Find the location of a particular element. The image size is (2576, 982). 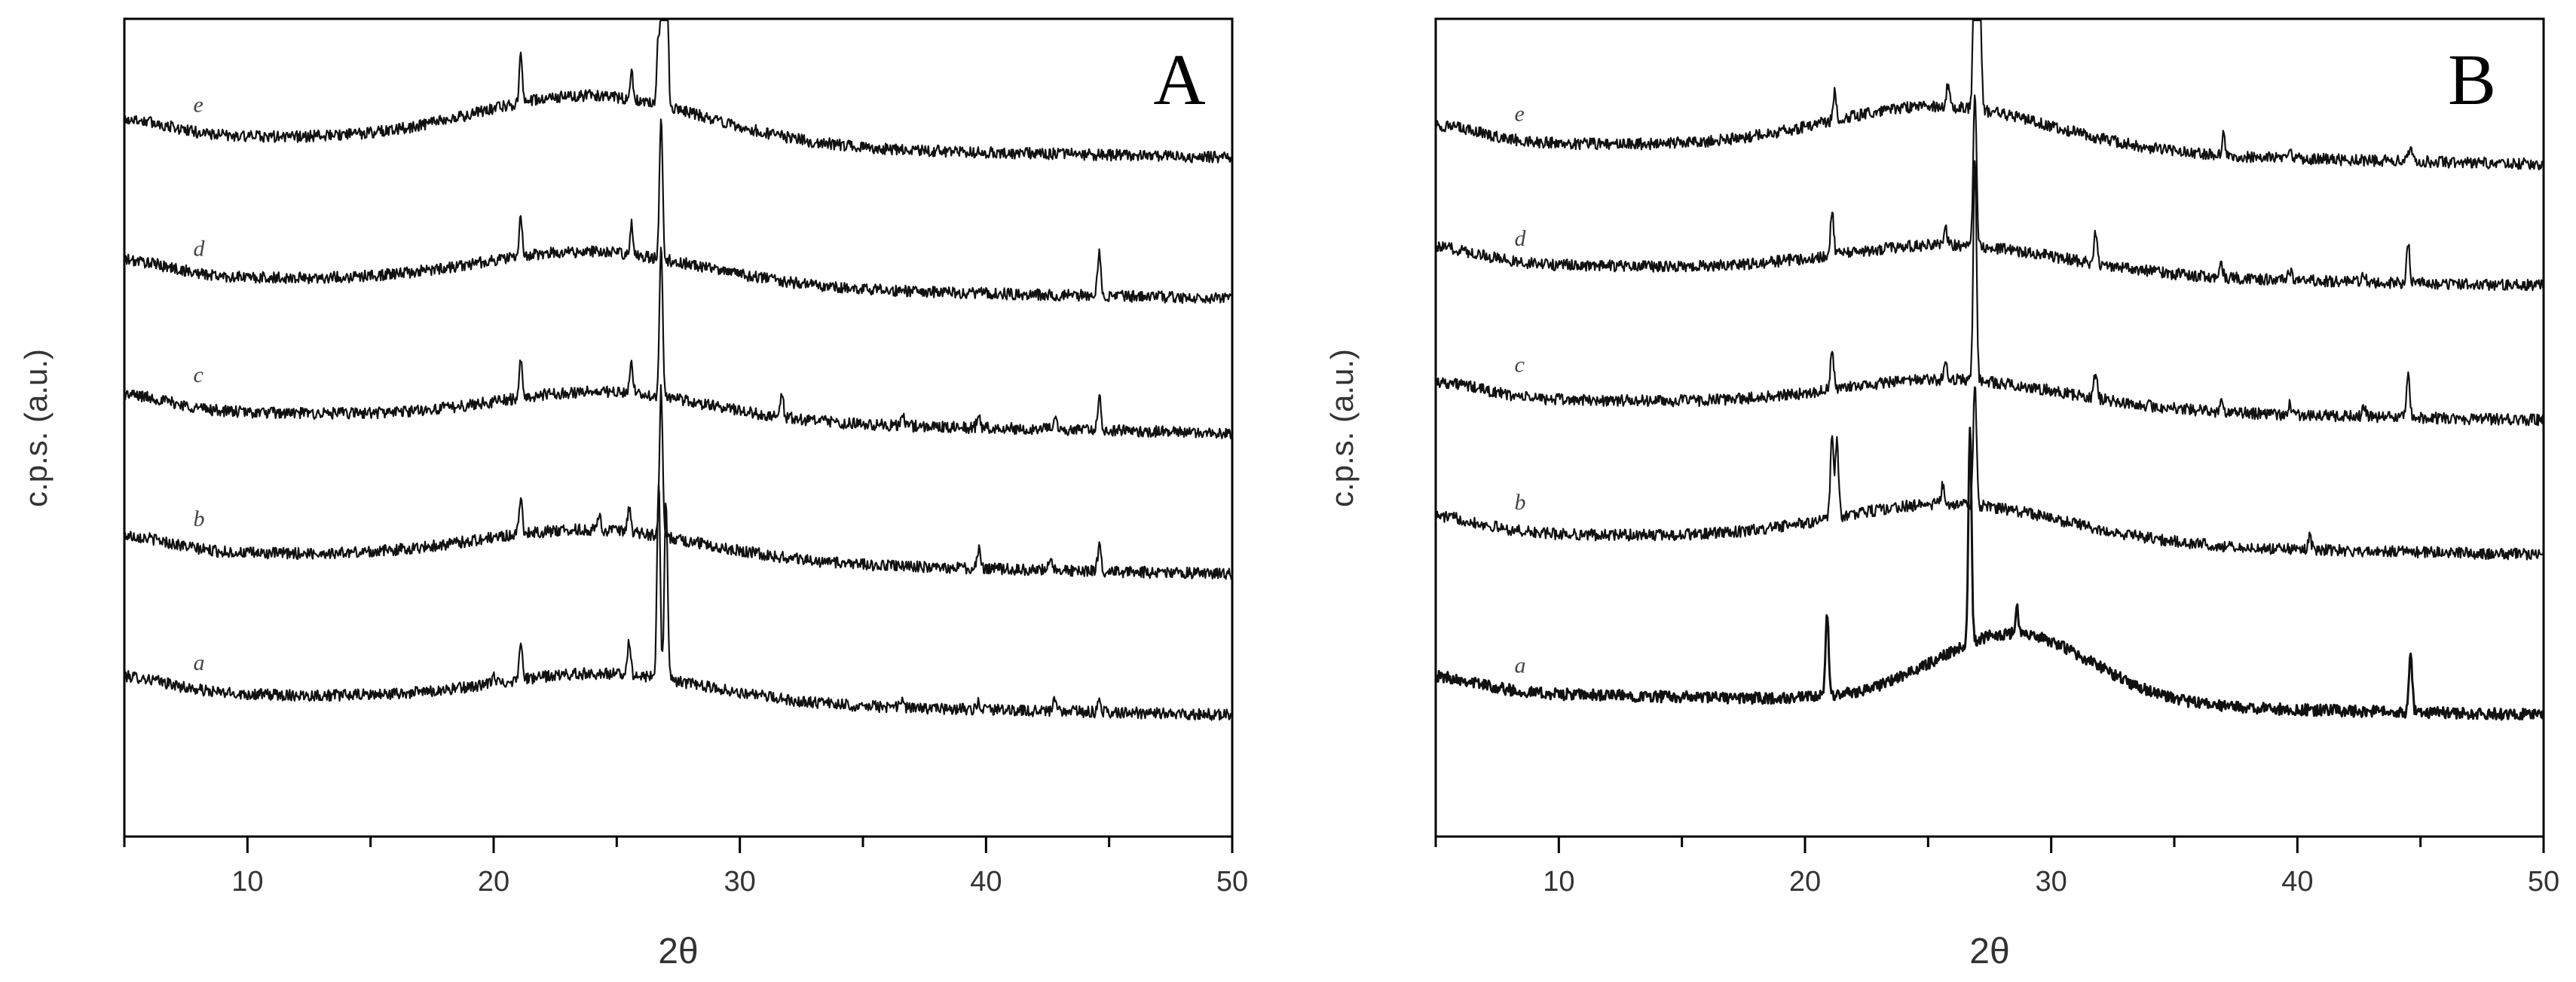

x-axis-ticks-b: 10 20 30 40 50 is located at coordinates (1997, 867).